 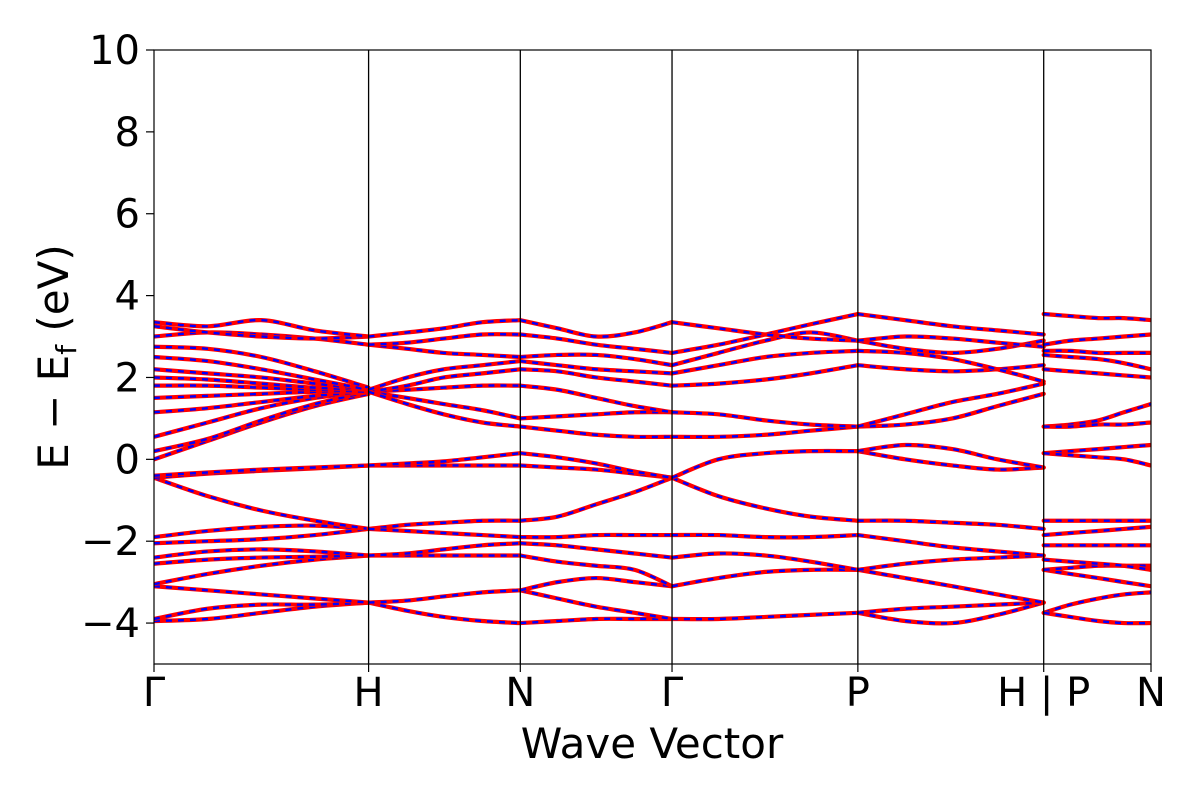 I want to click on y-tick-label: −4, so click(x=110, y=624).